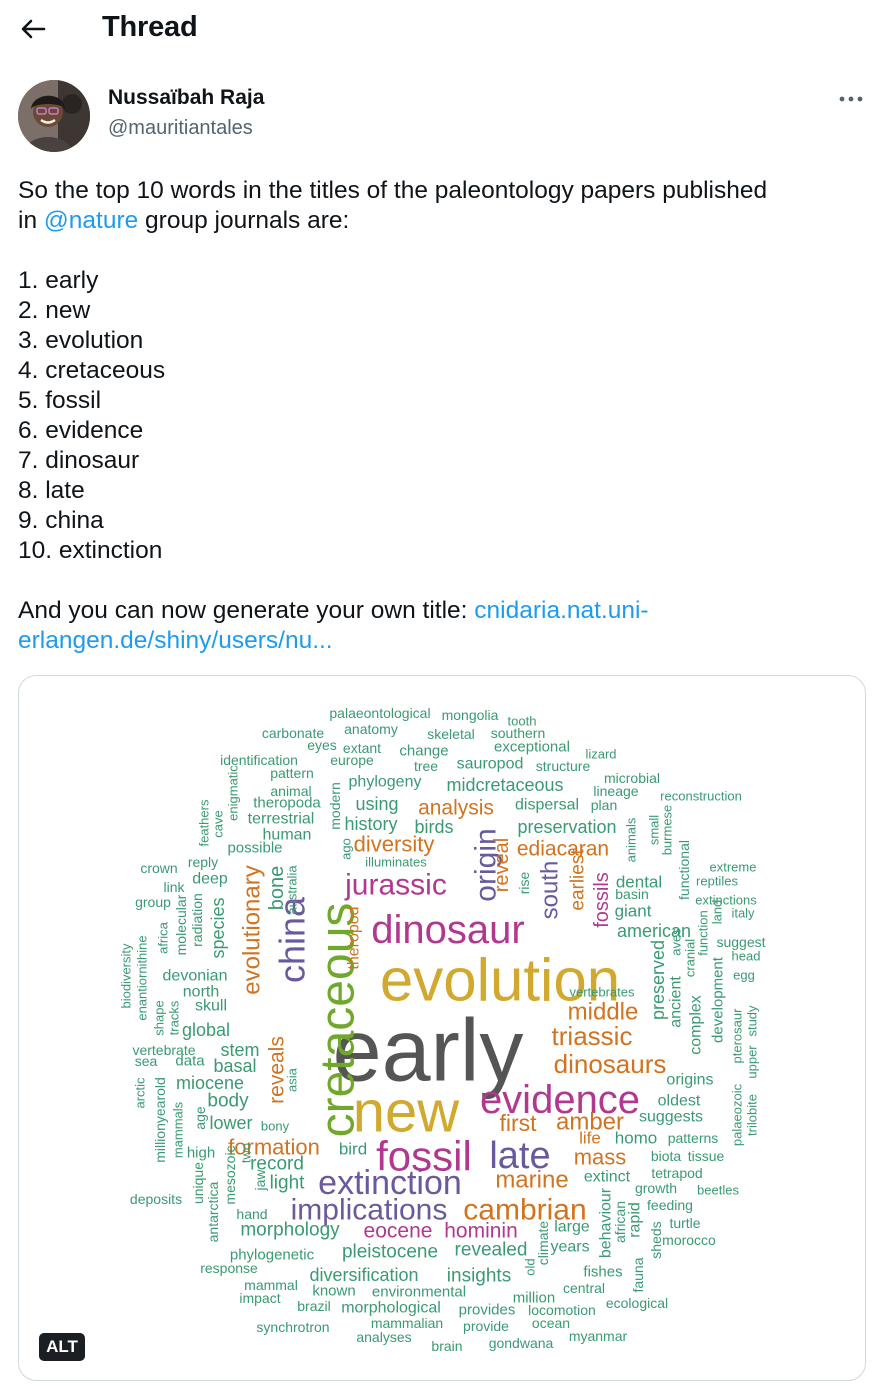  I want to click on wordcloud-word: record, so click(277, 1164).